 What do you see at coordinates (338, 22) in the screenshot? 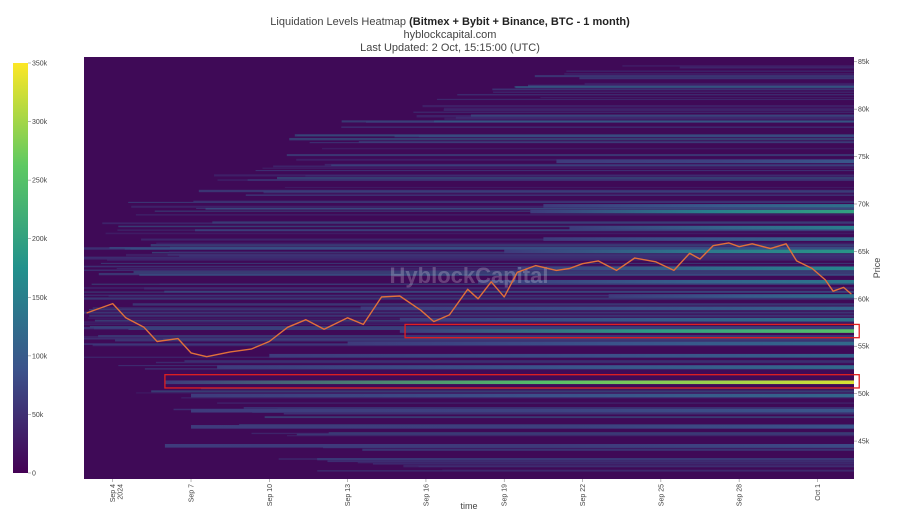
I see `chart-title-main: Liquidation Levels Heatmap` at bounding box center [338, 22].